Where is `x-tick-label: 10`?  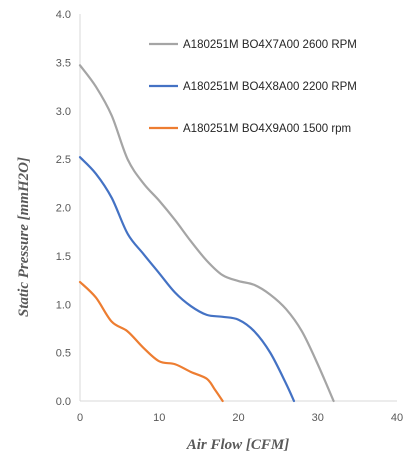
x-tick-label: 10 is located at coordinates (159, 418).